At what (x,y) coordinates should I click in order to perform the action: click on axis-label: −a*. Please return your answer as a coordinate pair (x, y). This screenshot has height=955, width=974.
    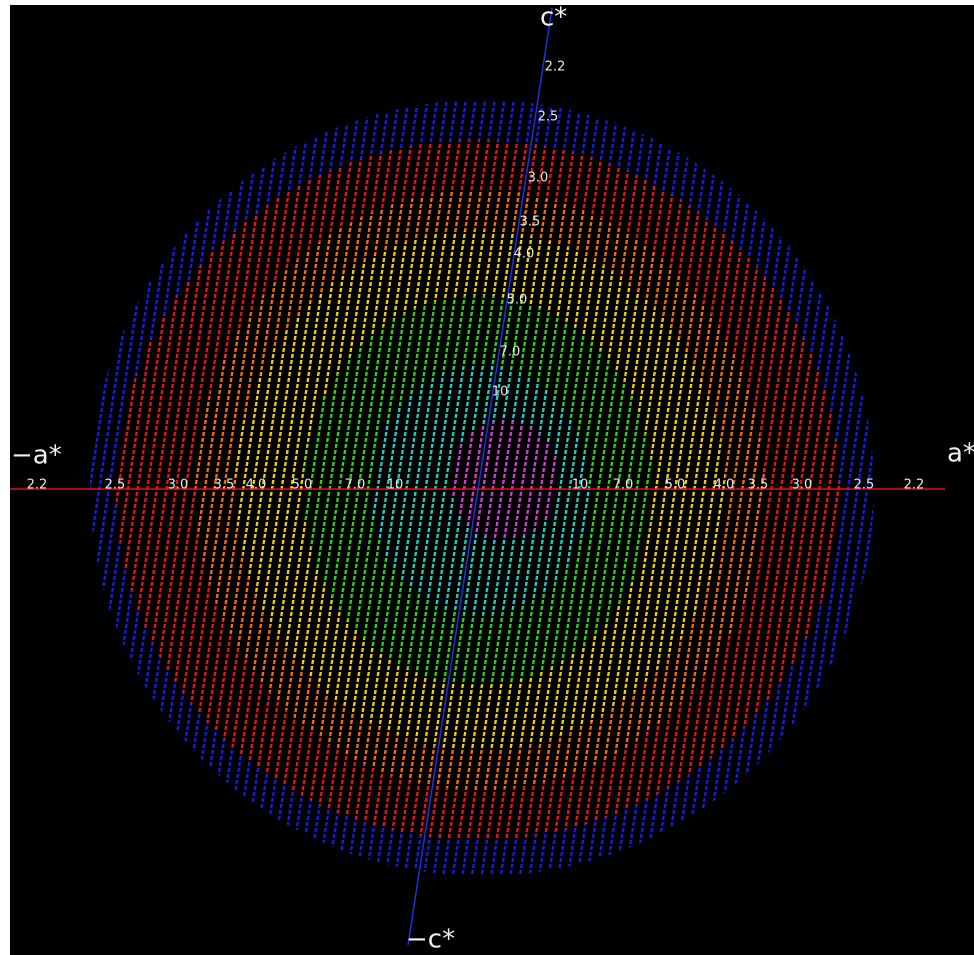
    Looking at the image, I should click on (36, 456).